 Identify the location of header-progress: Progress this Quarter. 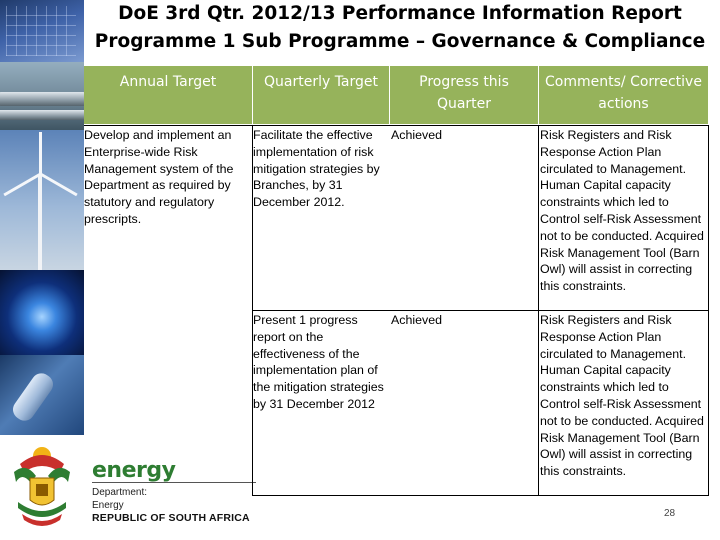
(464, 95).